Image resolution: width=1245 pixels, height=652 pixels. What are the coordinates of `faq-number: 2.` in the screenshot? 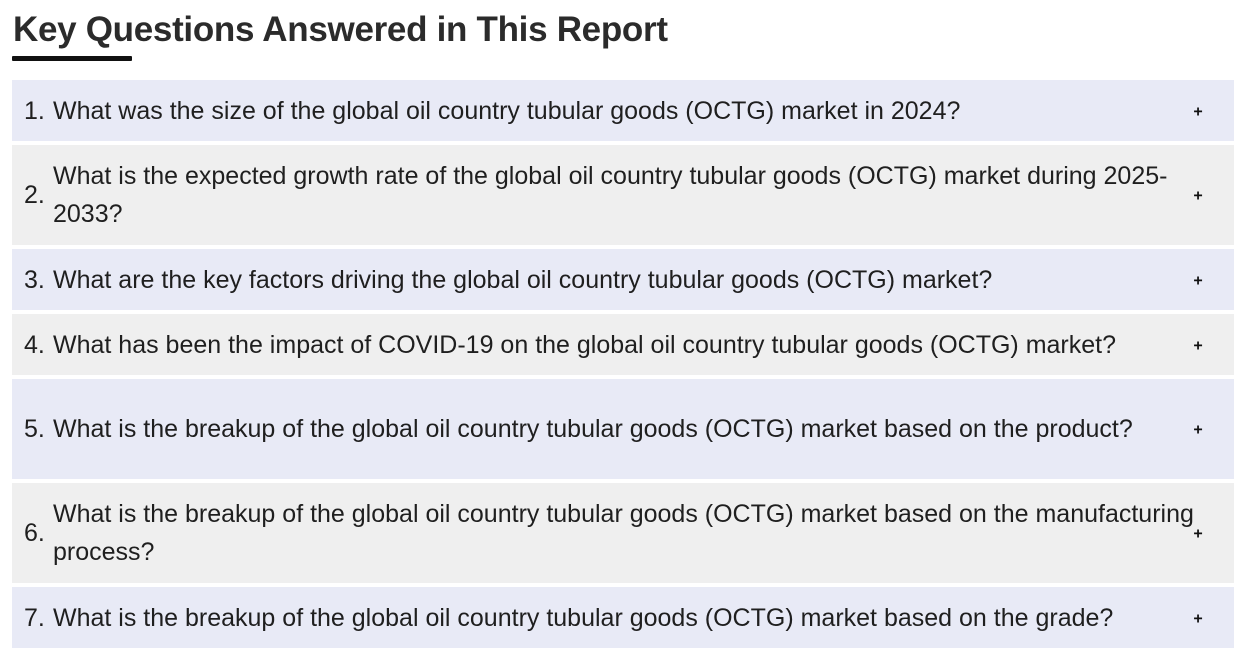 It's located at (34, 195).